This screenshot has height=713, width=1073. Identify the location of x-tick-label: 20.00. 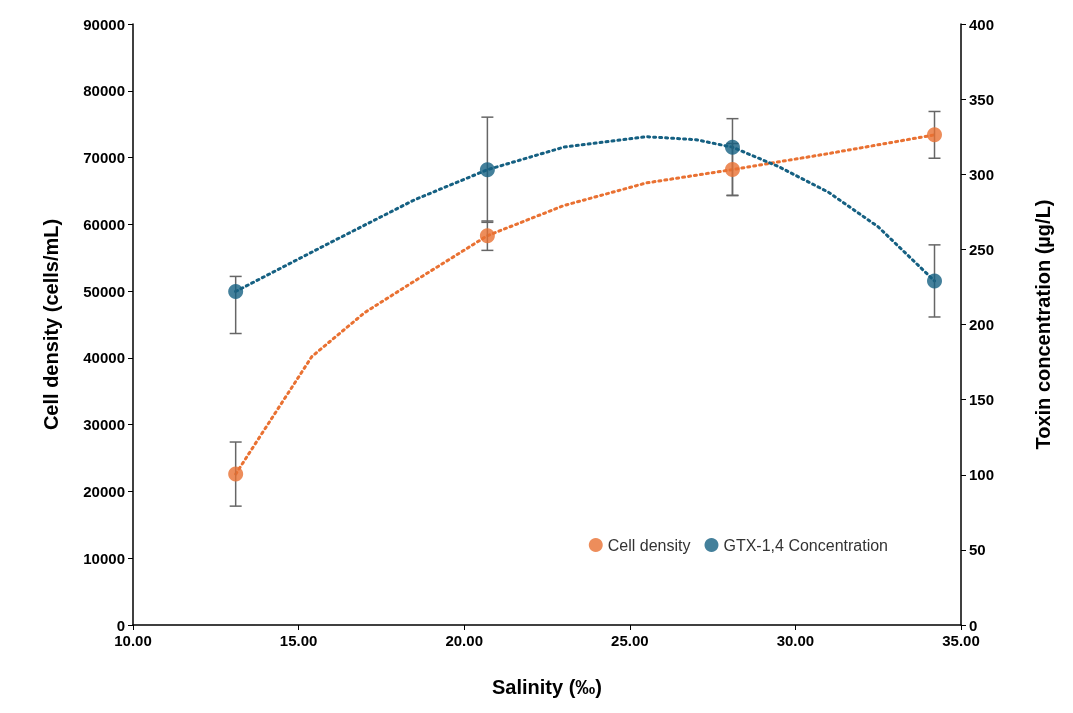
(464, 640).